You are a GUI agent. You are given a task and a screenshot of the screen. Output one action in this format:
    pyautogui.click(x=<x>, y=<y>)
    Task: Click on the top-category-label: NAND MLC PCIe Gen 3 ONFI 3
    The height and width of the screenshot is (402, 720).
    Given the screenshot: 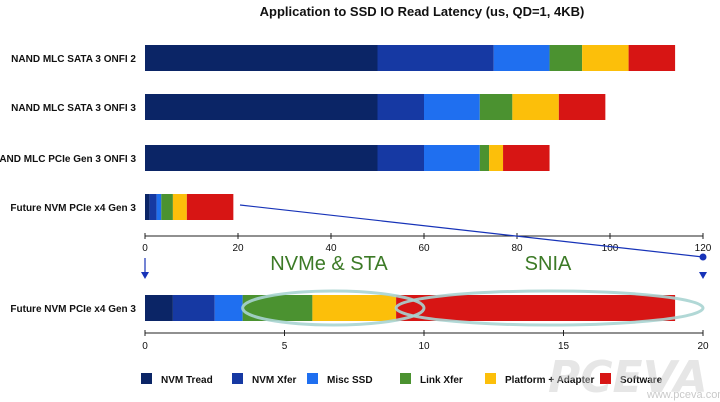 What is the action you would take?
    pyautogui.click(x=68, y=159)
    